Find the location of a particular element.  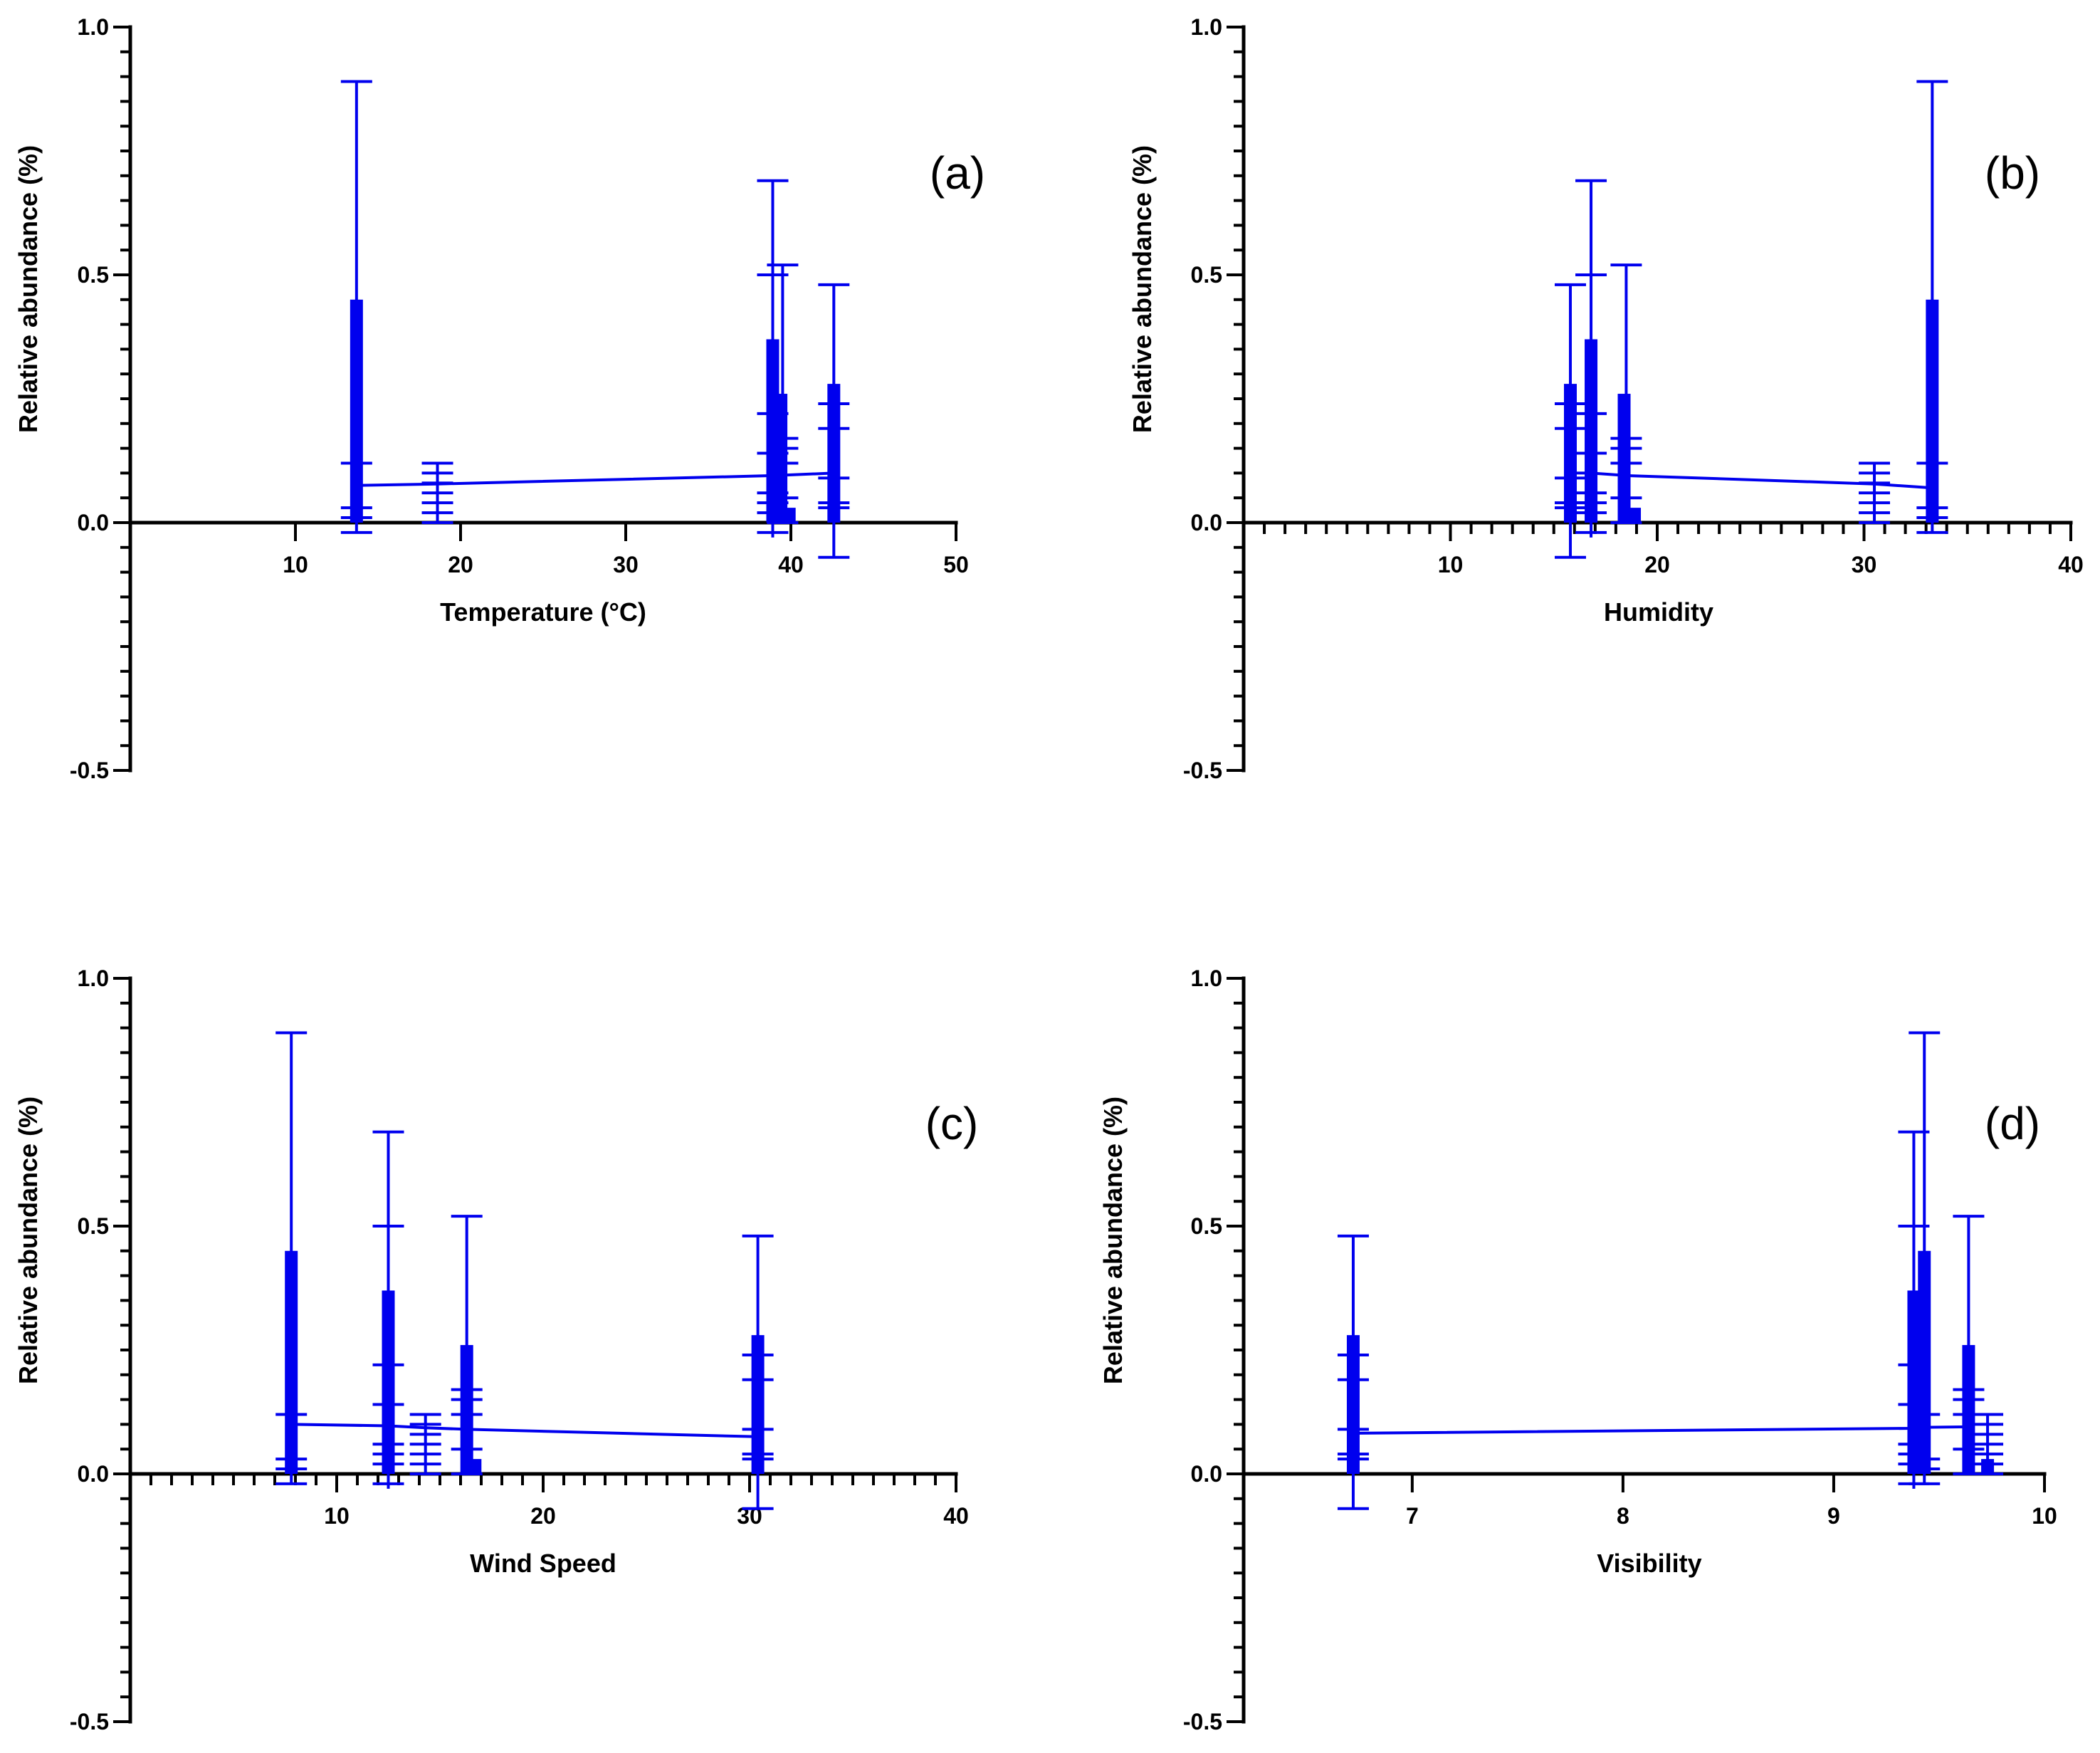

panel-label-c: (c) is located at coordinates (952, 1123).